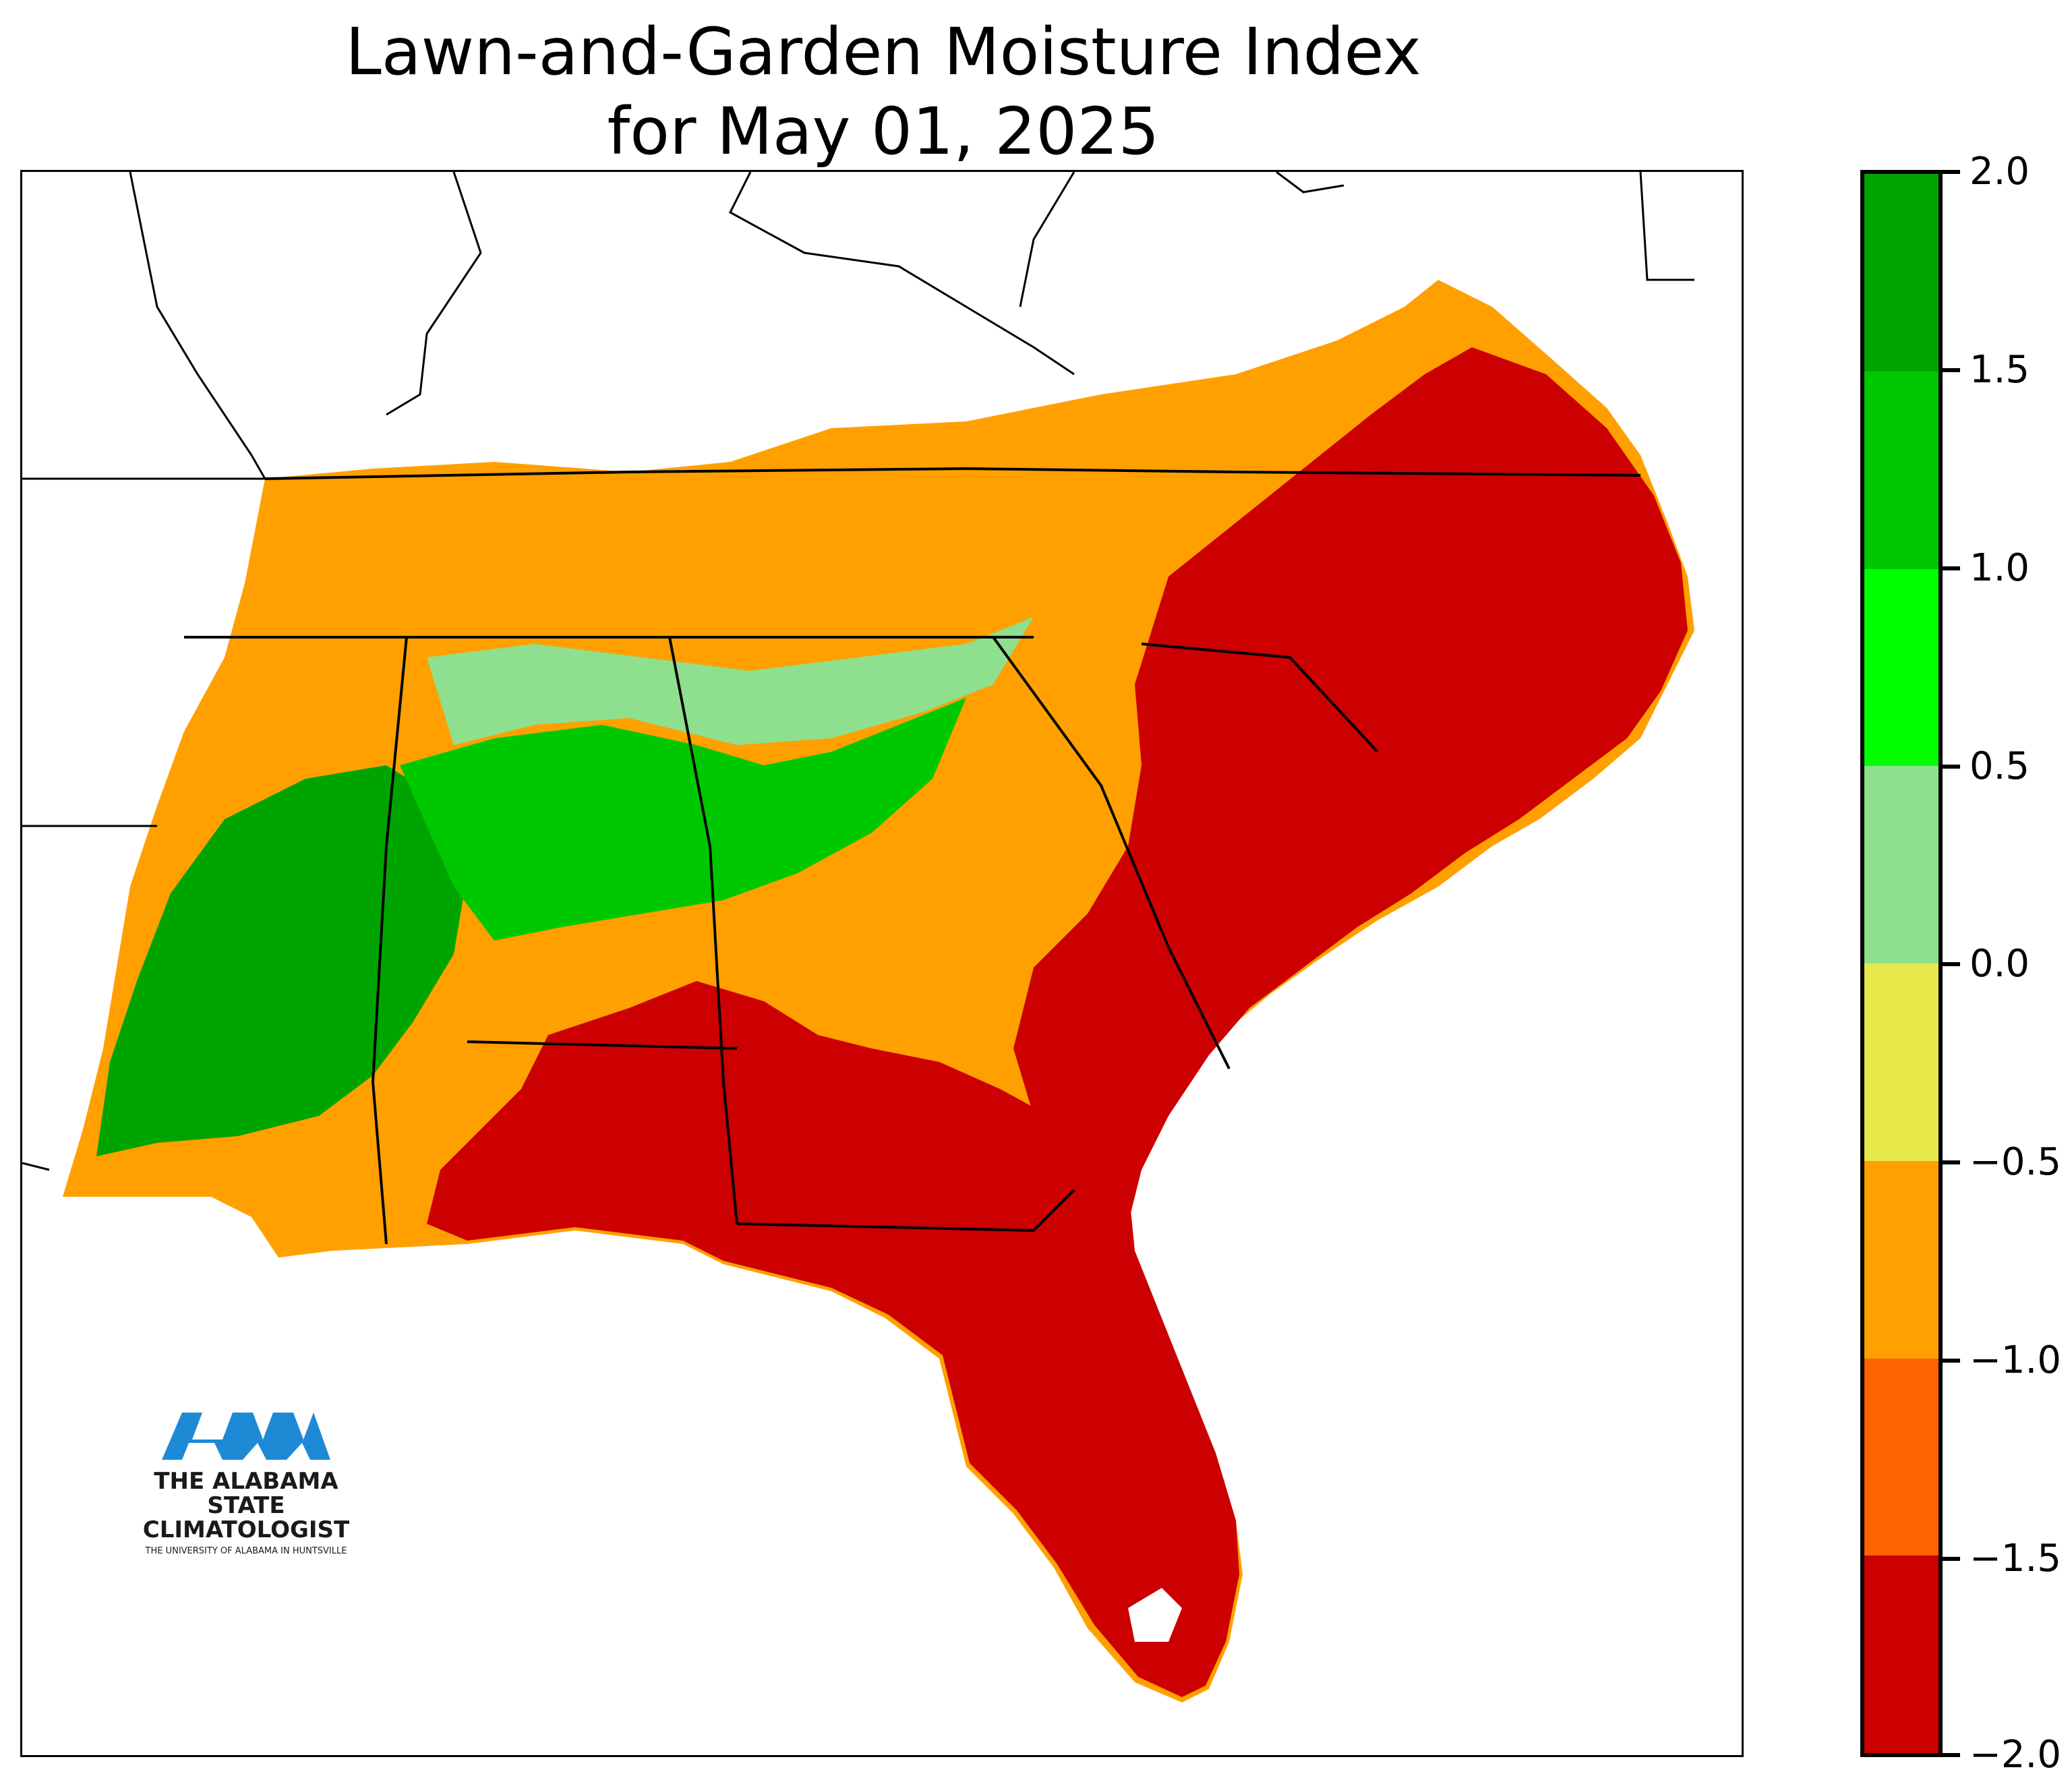 This screenshot has height=1778, width=2072. I want to click on logo-line-2: CLIMATOLOGIST, so click(246, 1530).